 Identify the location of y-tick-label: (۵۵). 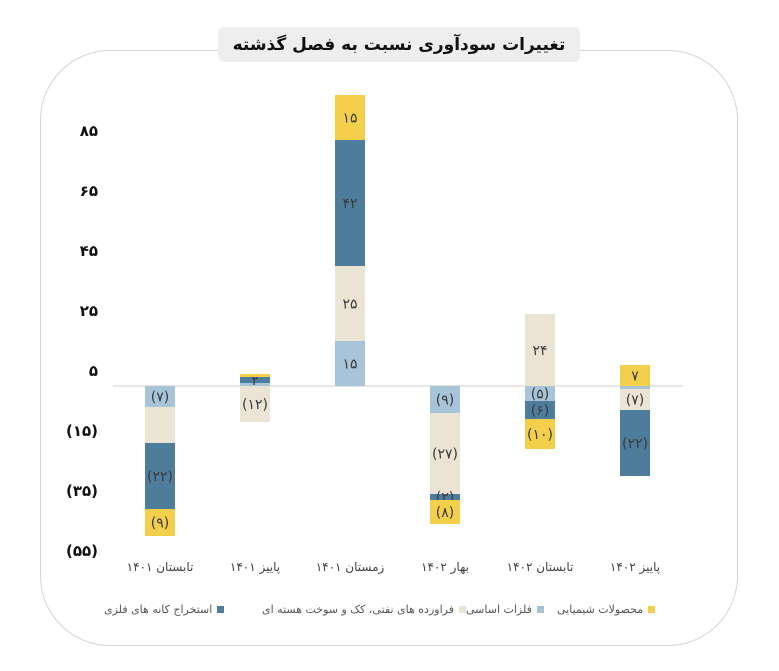
(82, 551).